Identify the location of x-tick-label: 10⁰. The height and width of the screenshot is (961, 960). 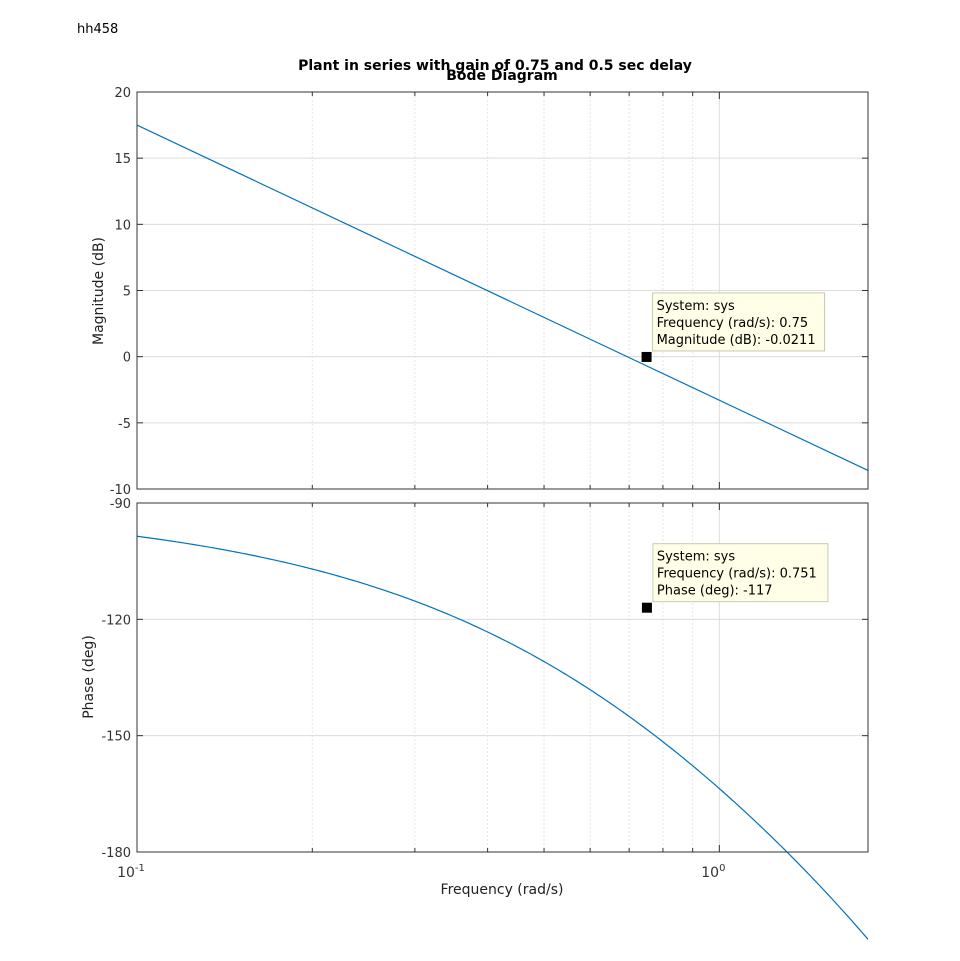
(713, 872).